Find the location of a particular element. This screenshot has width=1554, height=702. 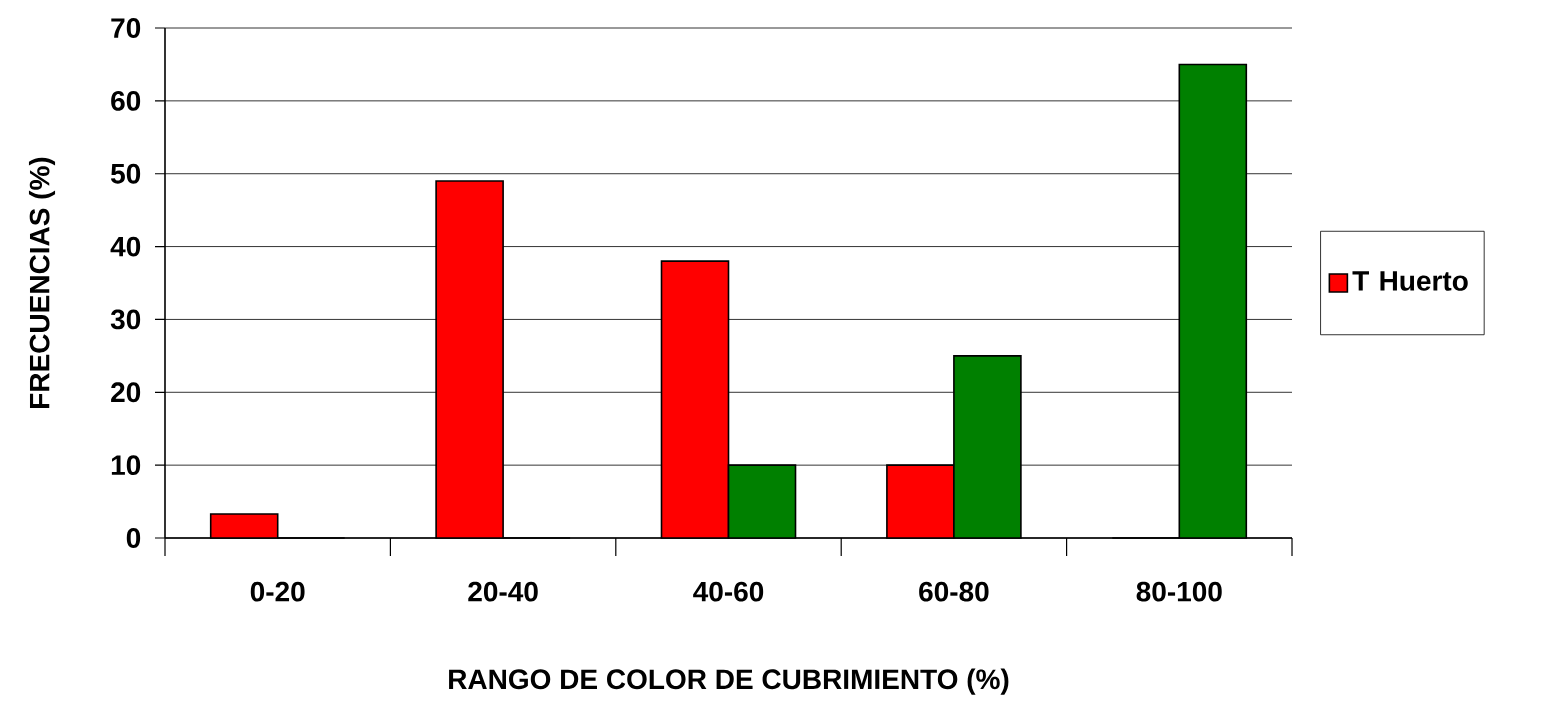

legend-label: T Huerto is located at coordinates (1410, 281).